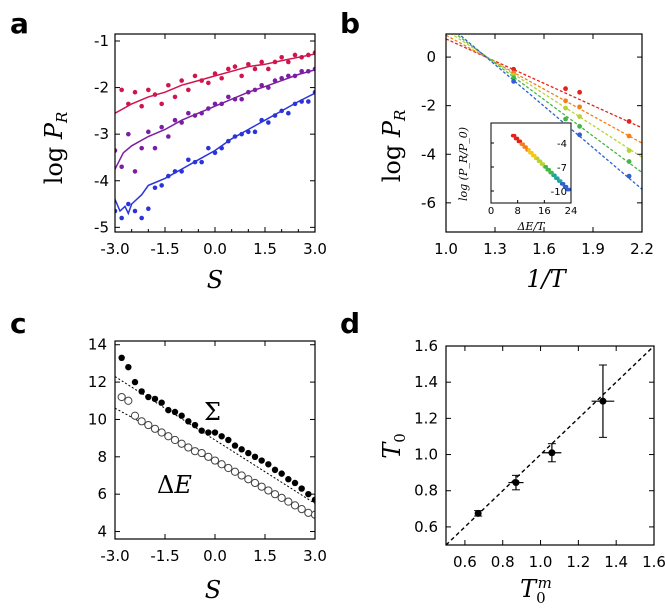 The image size is (665, 616). I want to click on panel-b-xtick-label: 2.2, so click(642, 249).